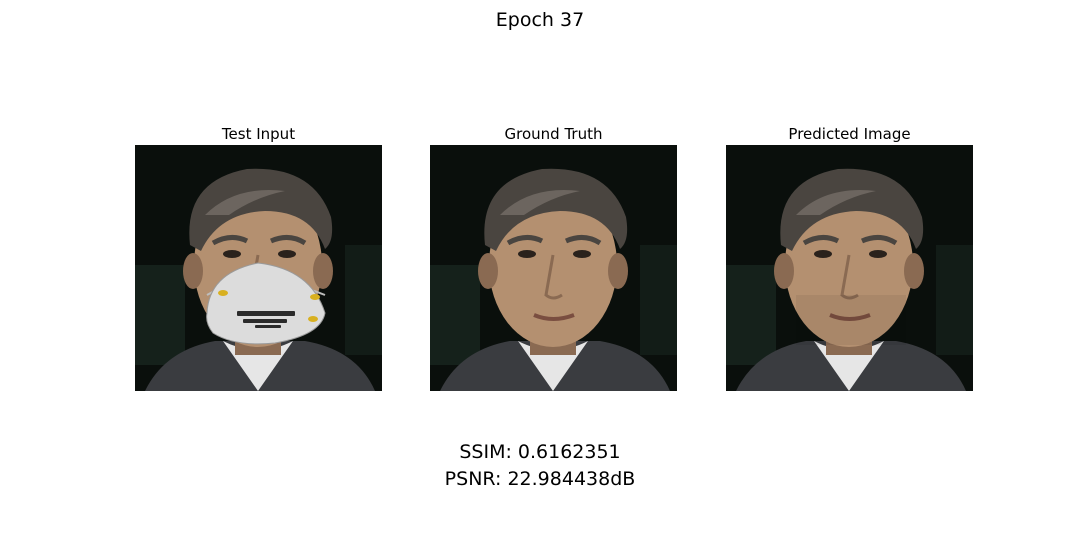 This screenshot has height=540, width=1080. I want to click on panel-title: Ground Truth, so click(553, 134).